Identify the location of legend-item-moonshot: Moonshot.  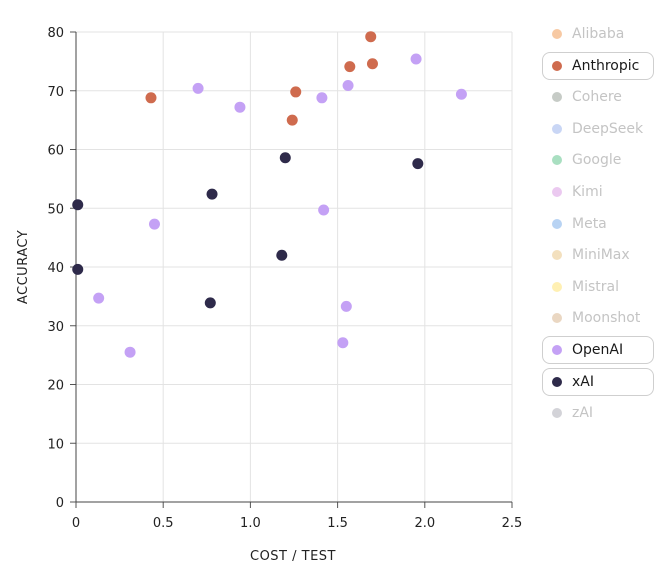
(598, 318).